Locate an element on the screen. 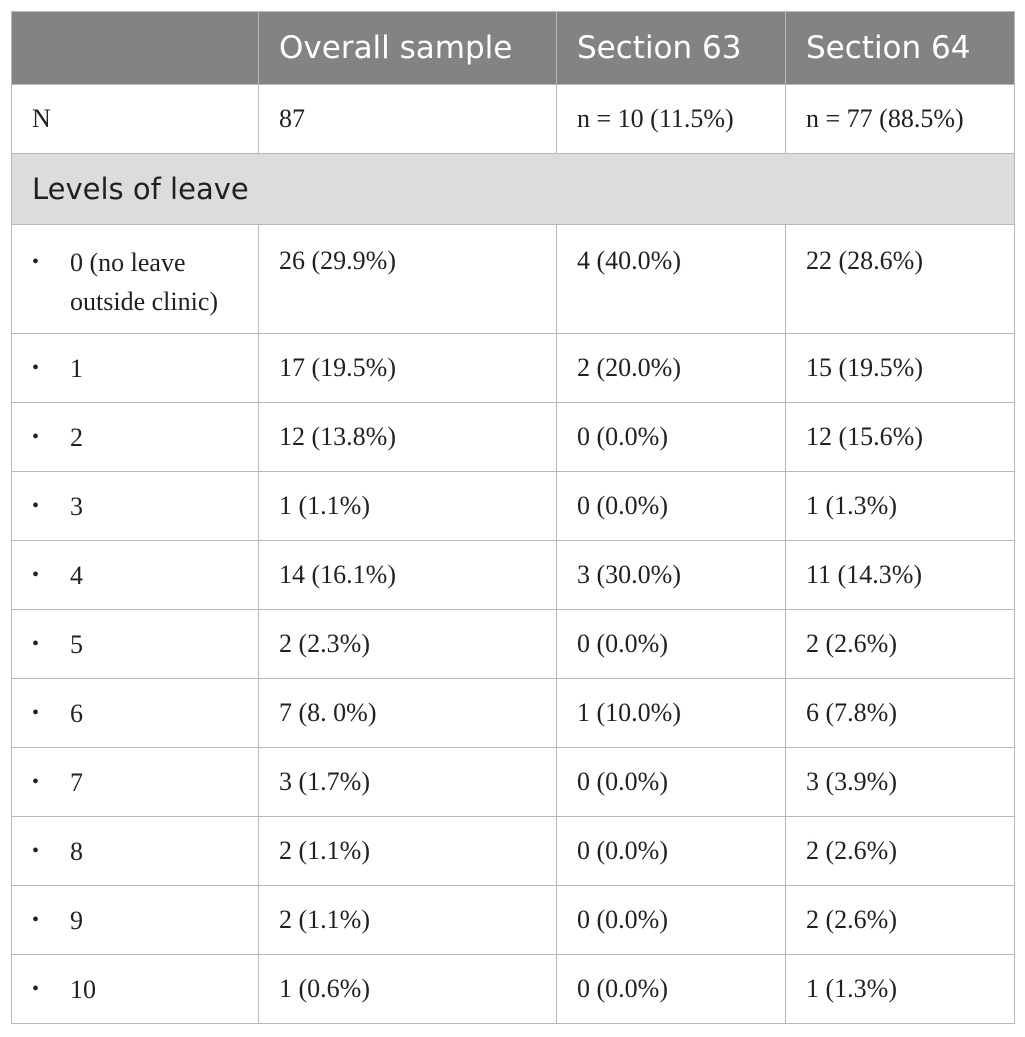 This screenshot has height=1037, width=1025. section-row: Levels of leave is located at coordinates (513, 189).